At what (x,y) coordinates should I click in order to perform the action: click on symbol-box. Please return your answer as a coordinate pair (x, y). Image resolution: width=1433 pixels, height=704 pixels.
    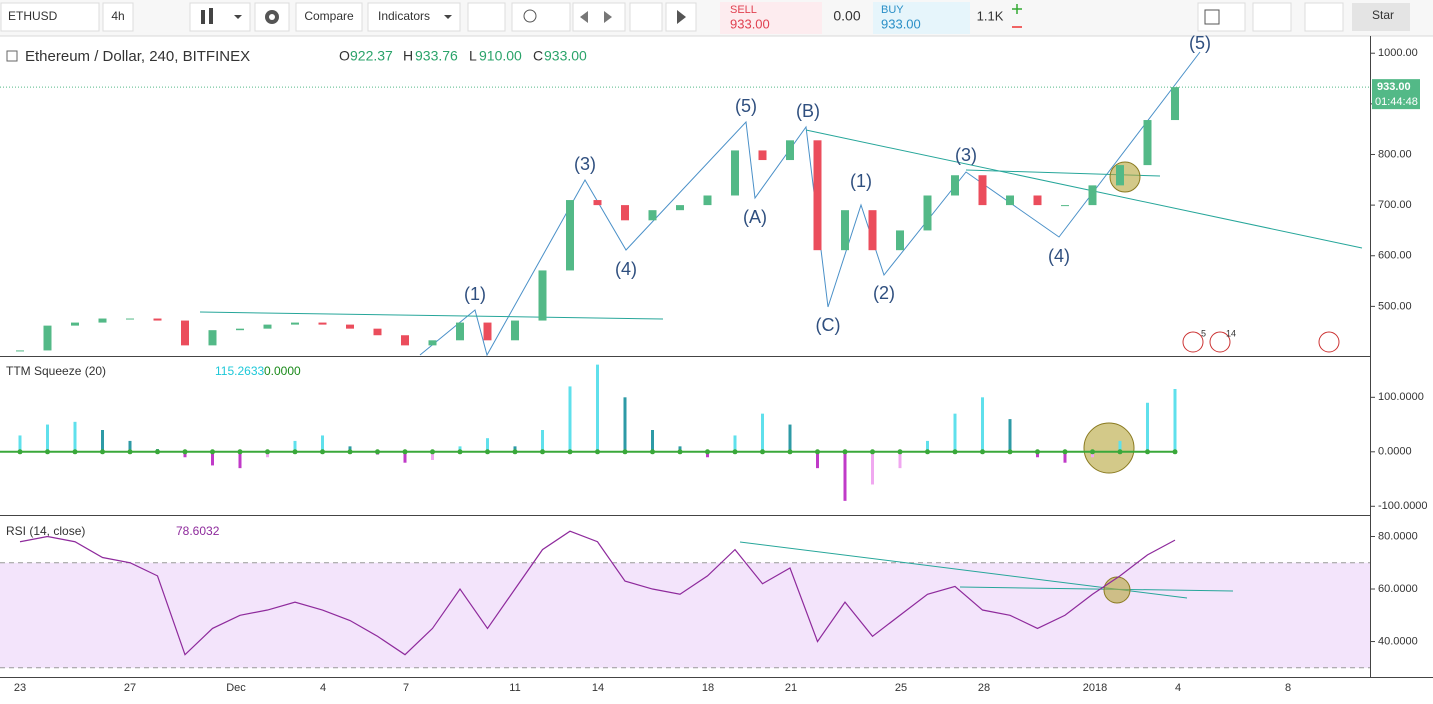
    Looking at the image, I should click on (50, 17).